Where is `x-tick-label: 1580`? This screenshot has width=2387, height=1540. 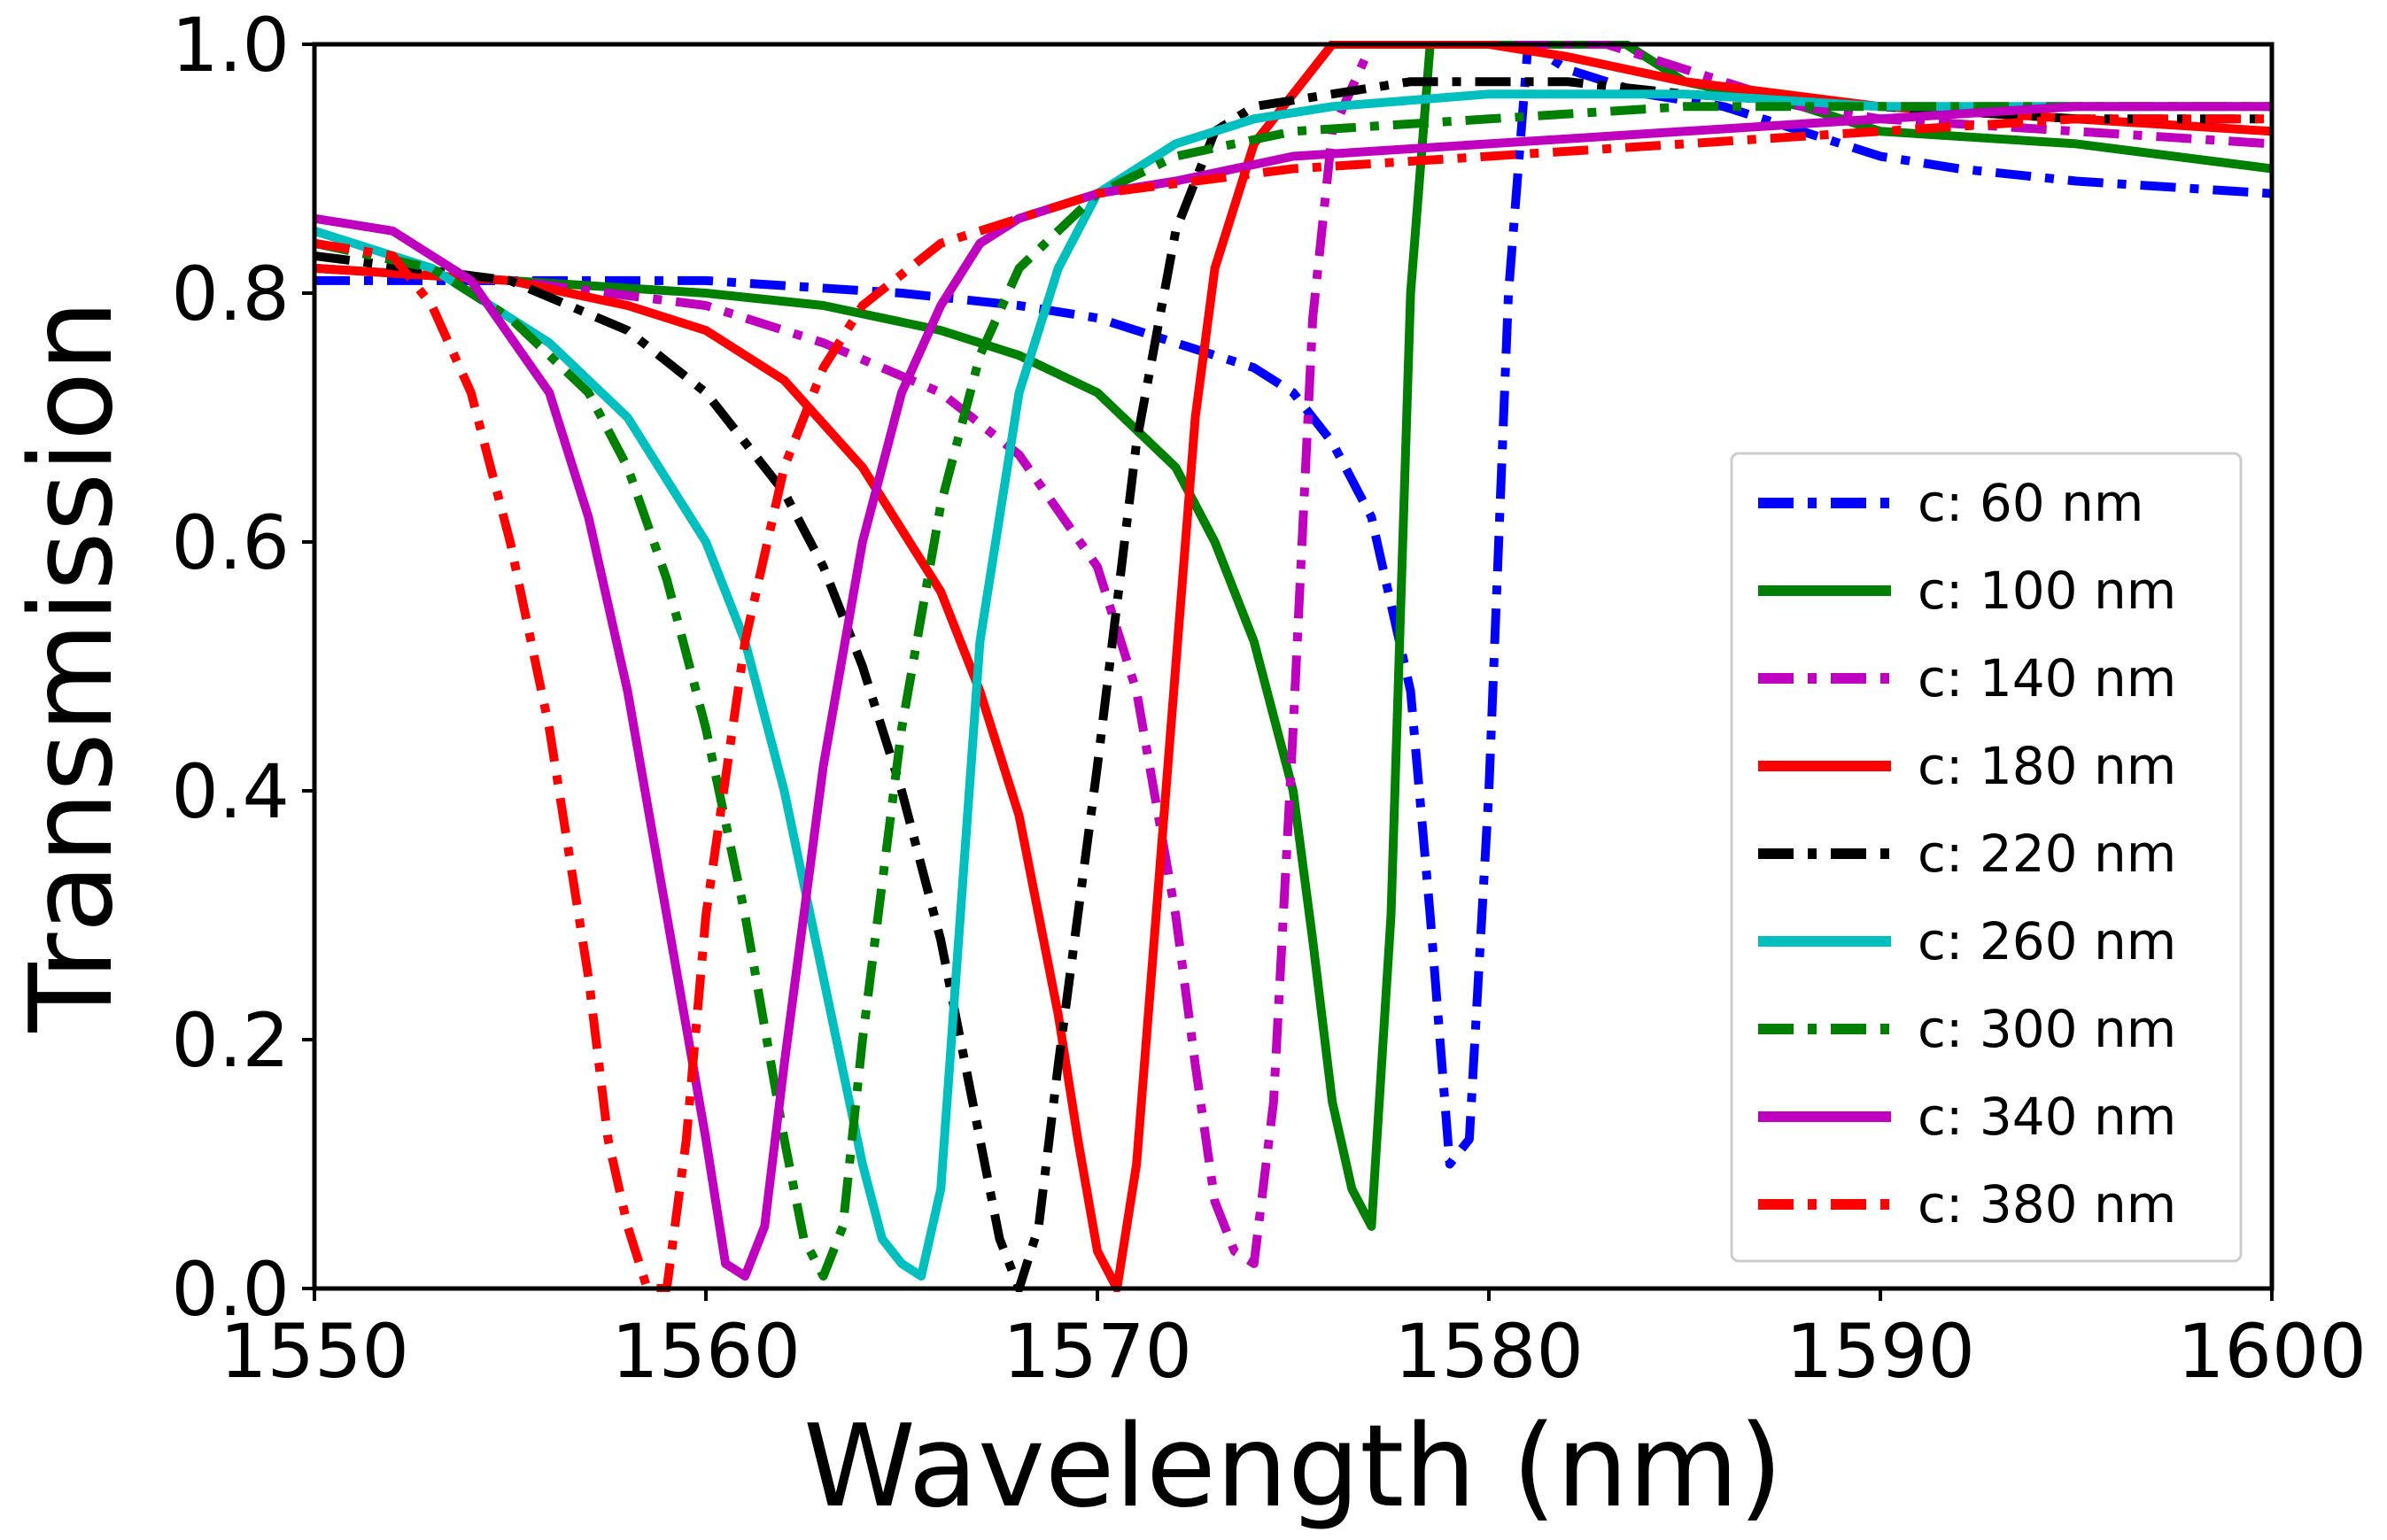
x-tick-label: 1580 is located at coordinates (1489, 1351).